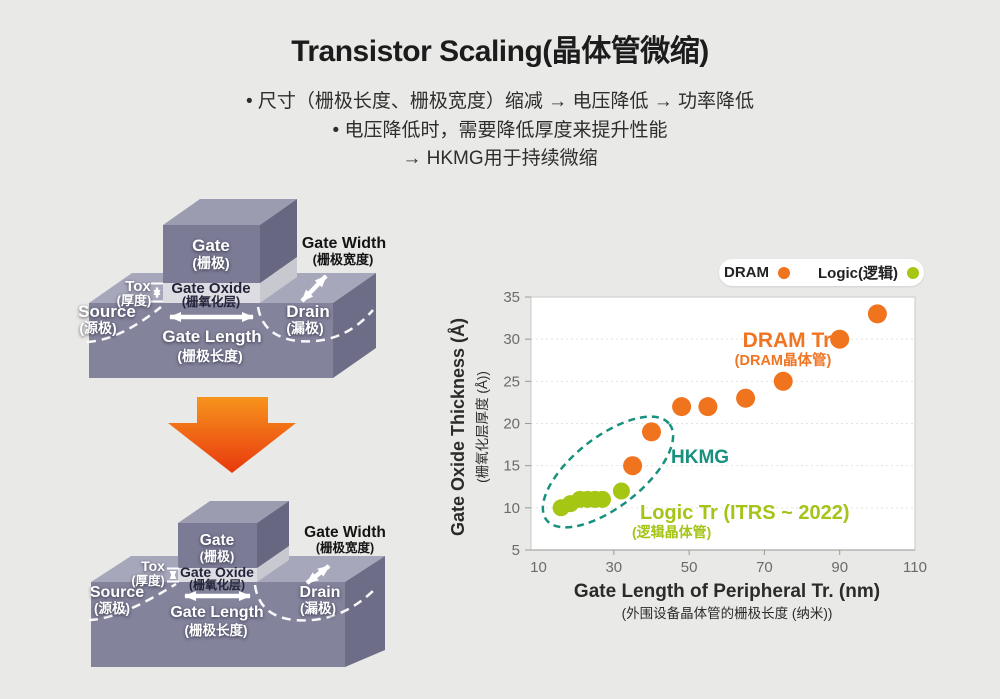 The image size is (1000, 699). Describe the element at coordinates (511, 424) in the screenshot. I see `y-tick-label: 20` at that location.